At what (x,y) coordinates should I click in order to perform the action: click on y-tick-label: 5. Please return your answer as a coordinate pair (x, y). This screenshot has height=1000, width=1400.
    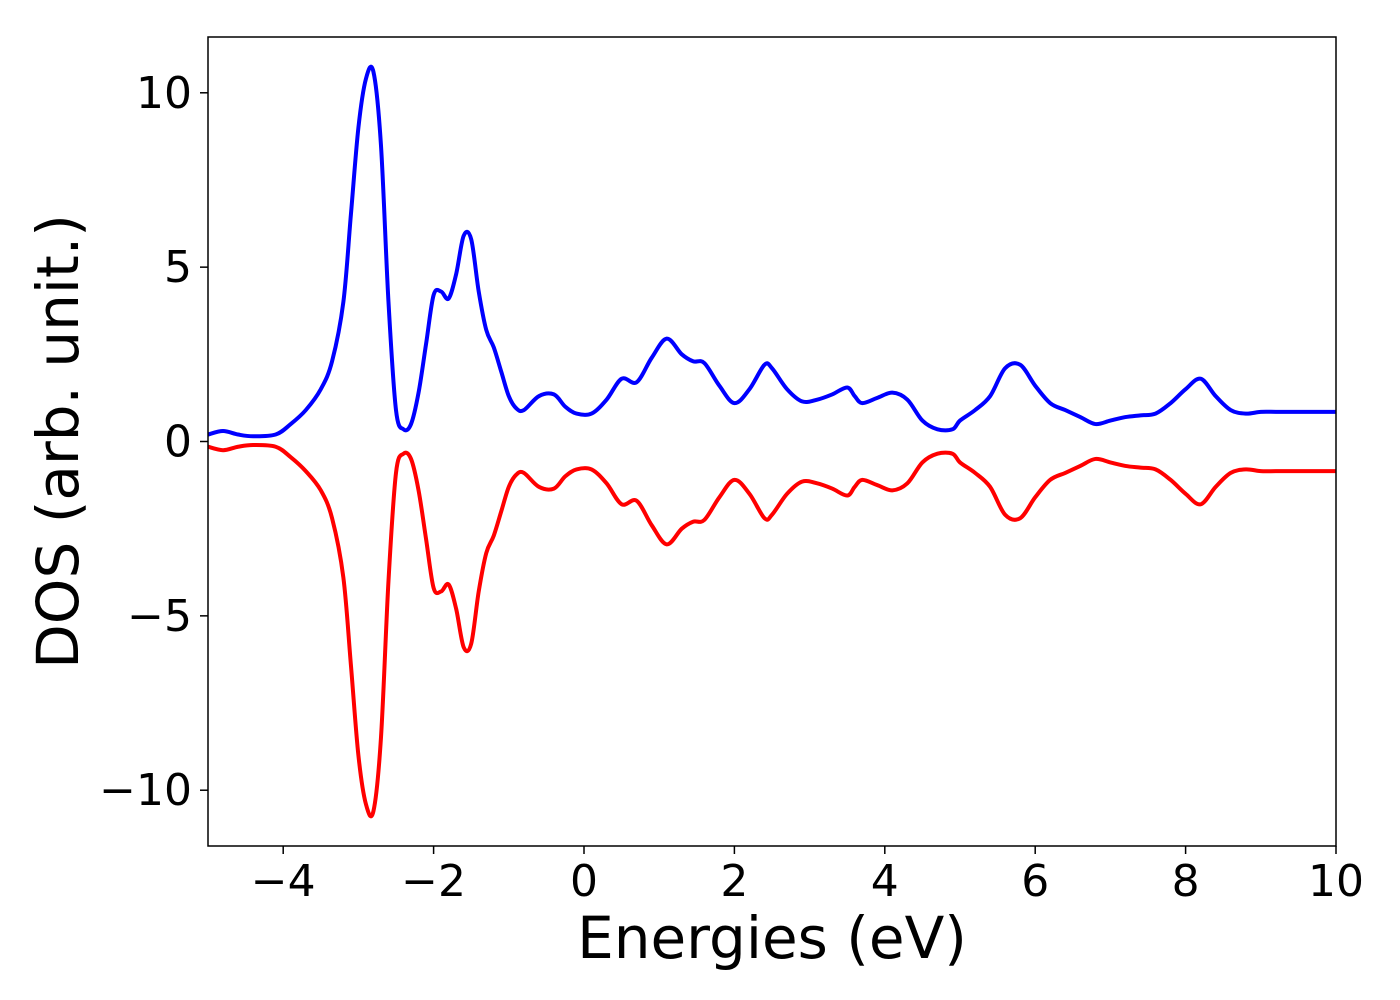
    Looking at the image, I should click on (178, 267).